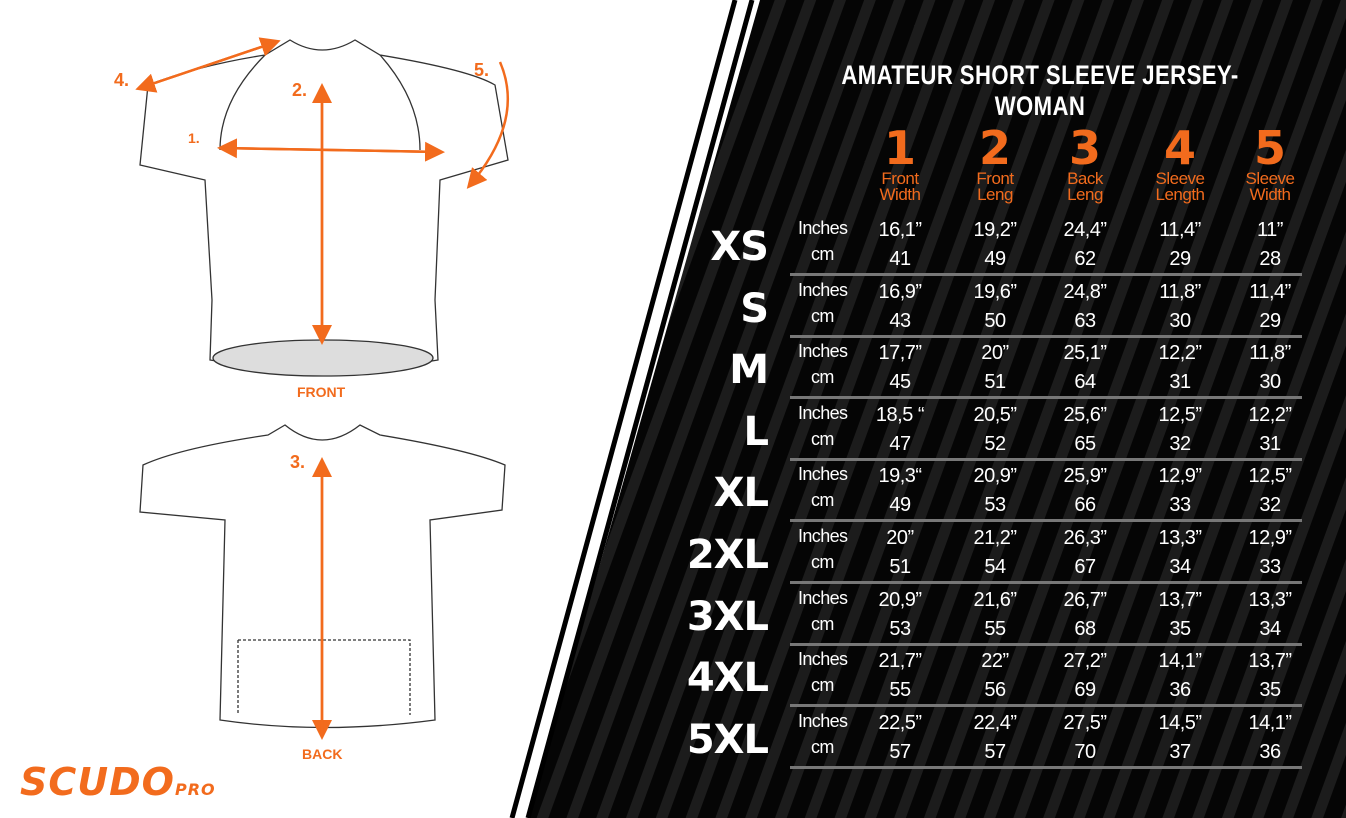  I want to click on value-cm: 50, so click(995, 320).